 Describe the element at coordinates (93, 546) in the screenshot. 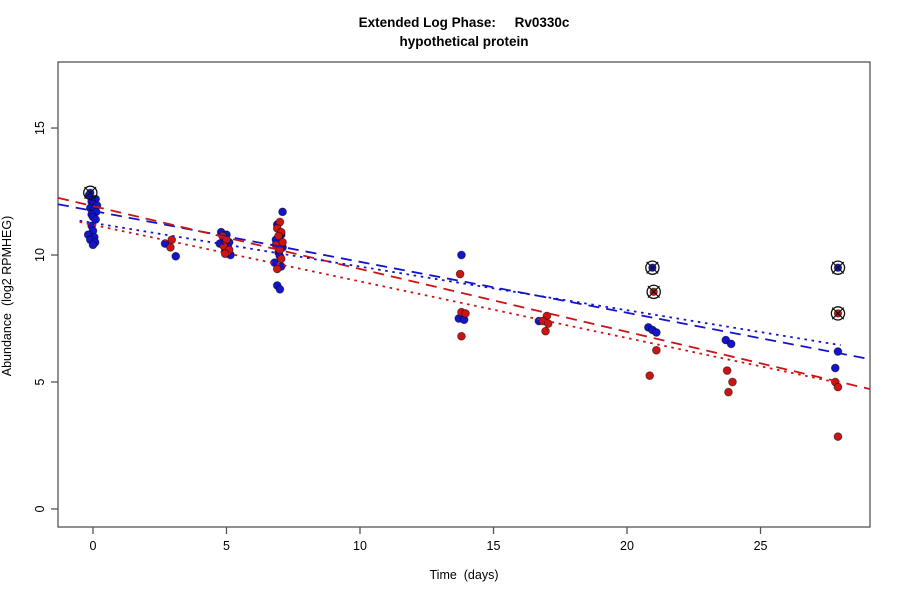

I see `x-tick-label: 0` at that location.